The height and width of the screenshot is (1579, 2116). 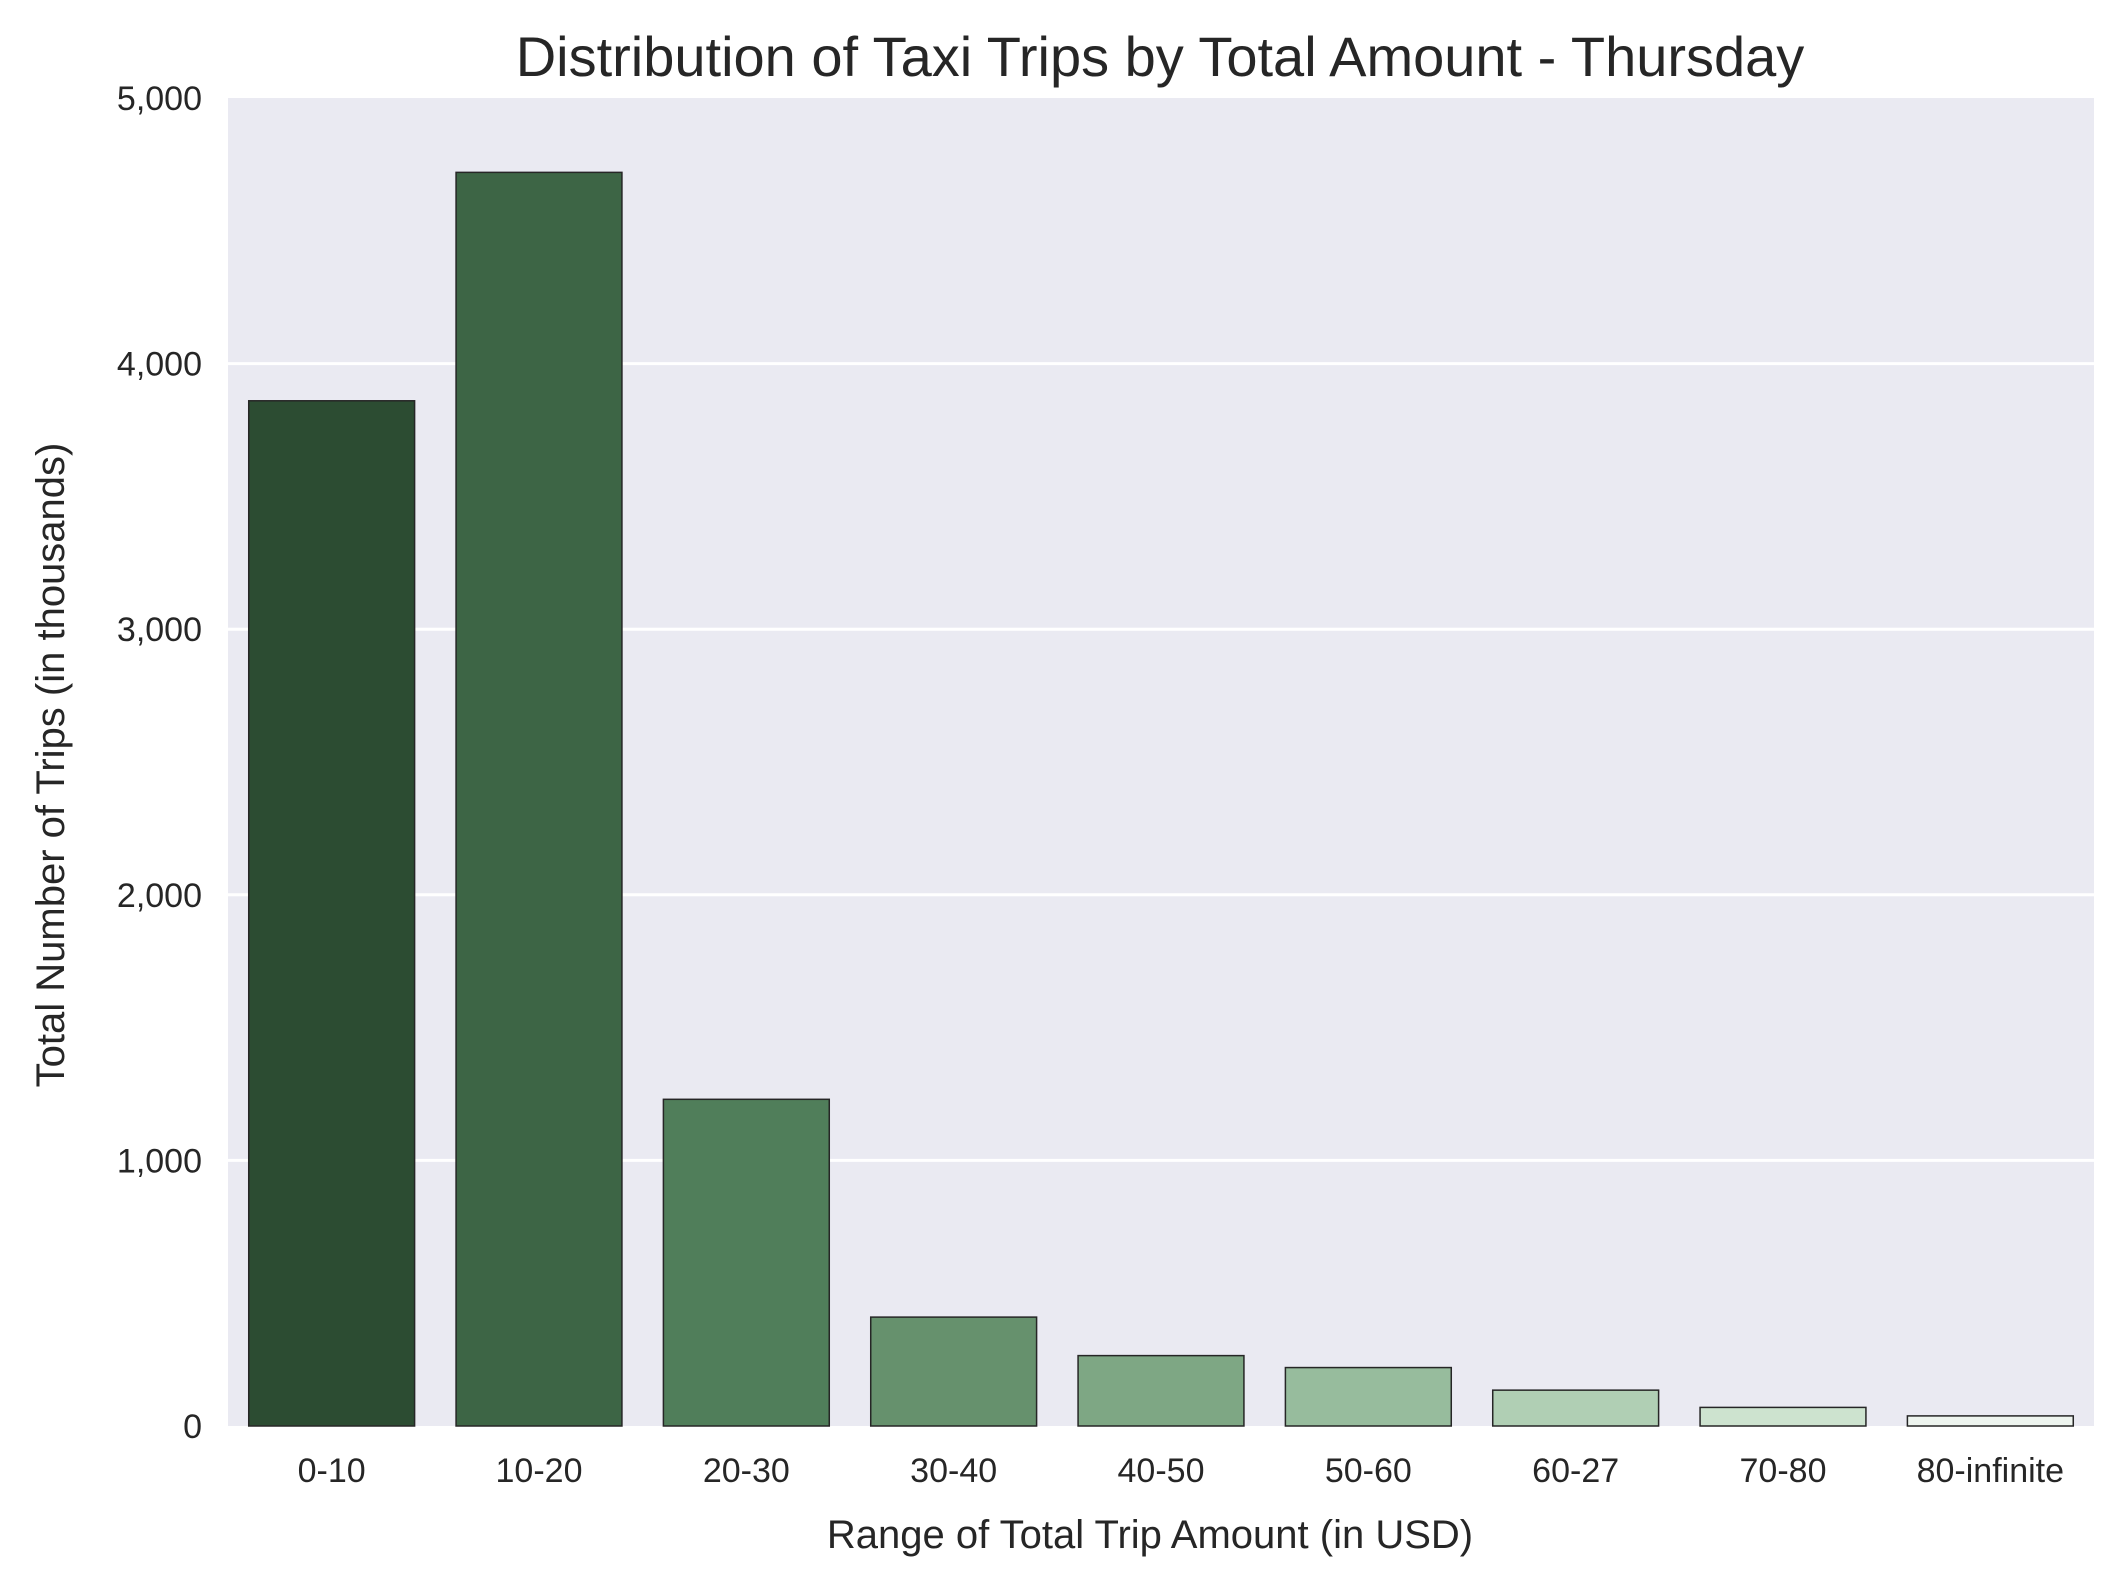 I want to click on x-tick-label: 10-20, so click(x=539, y=1471).